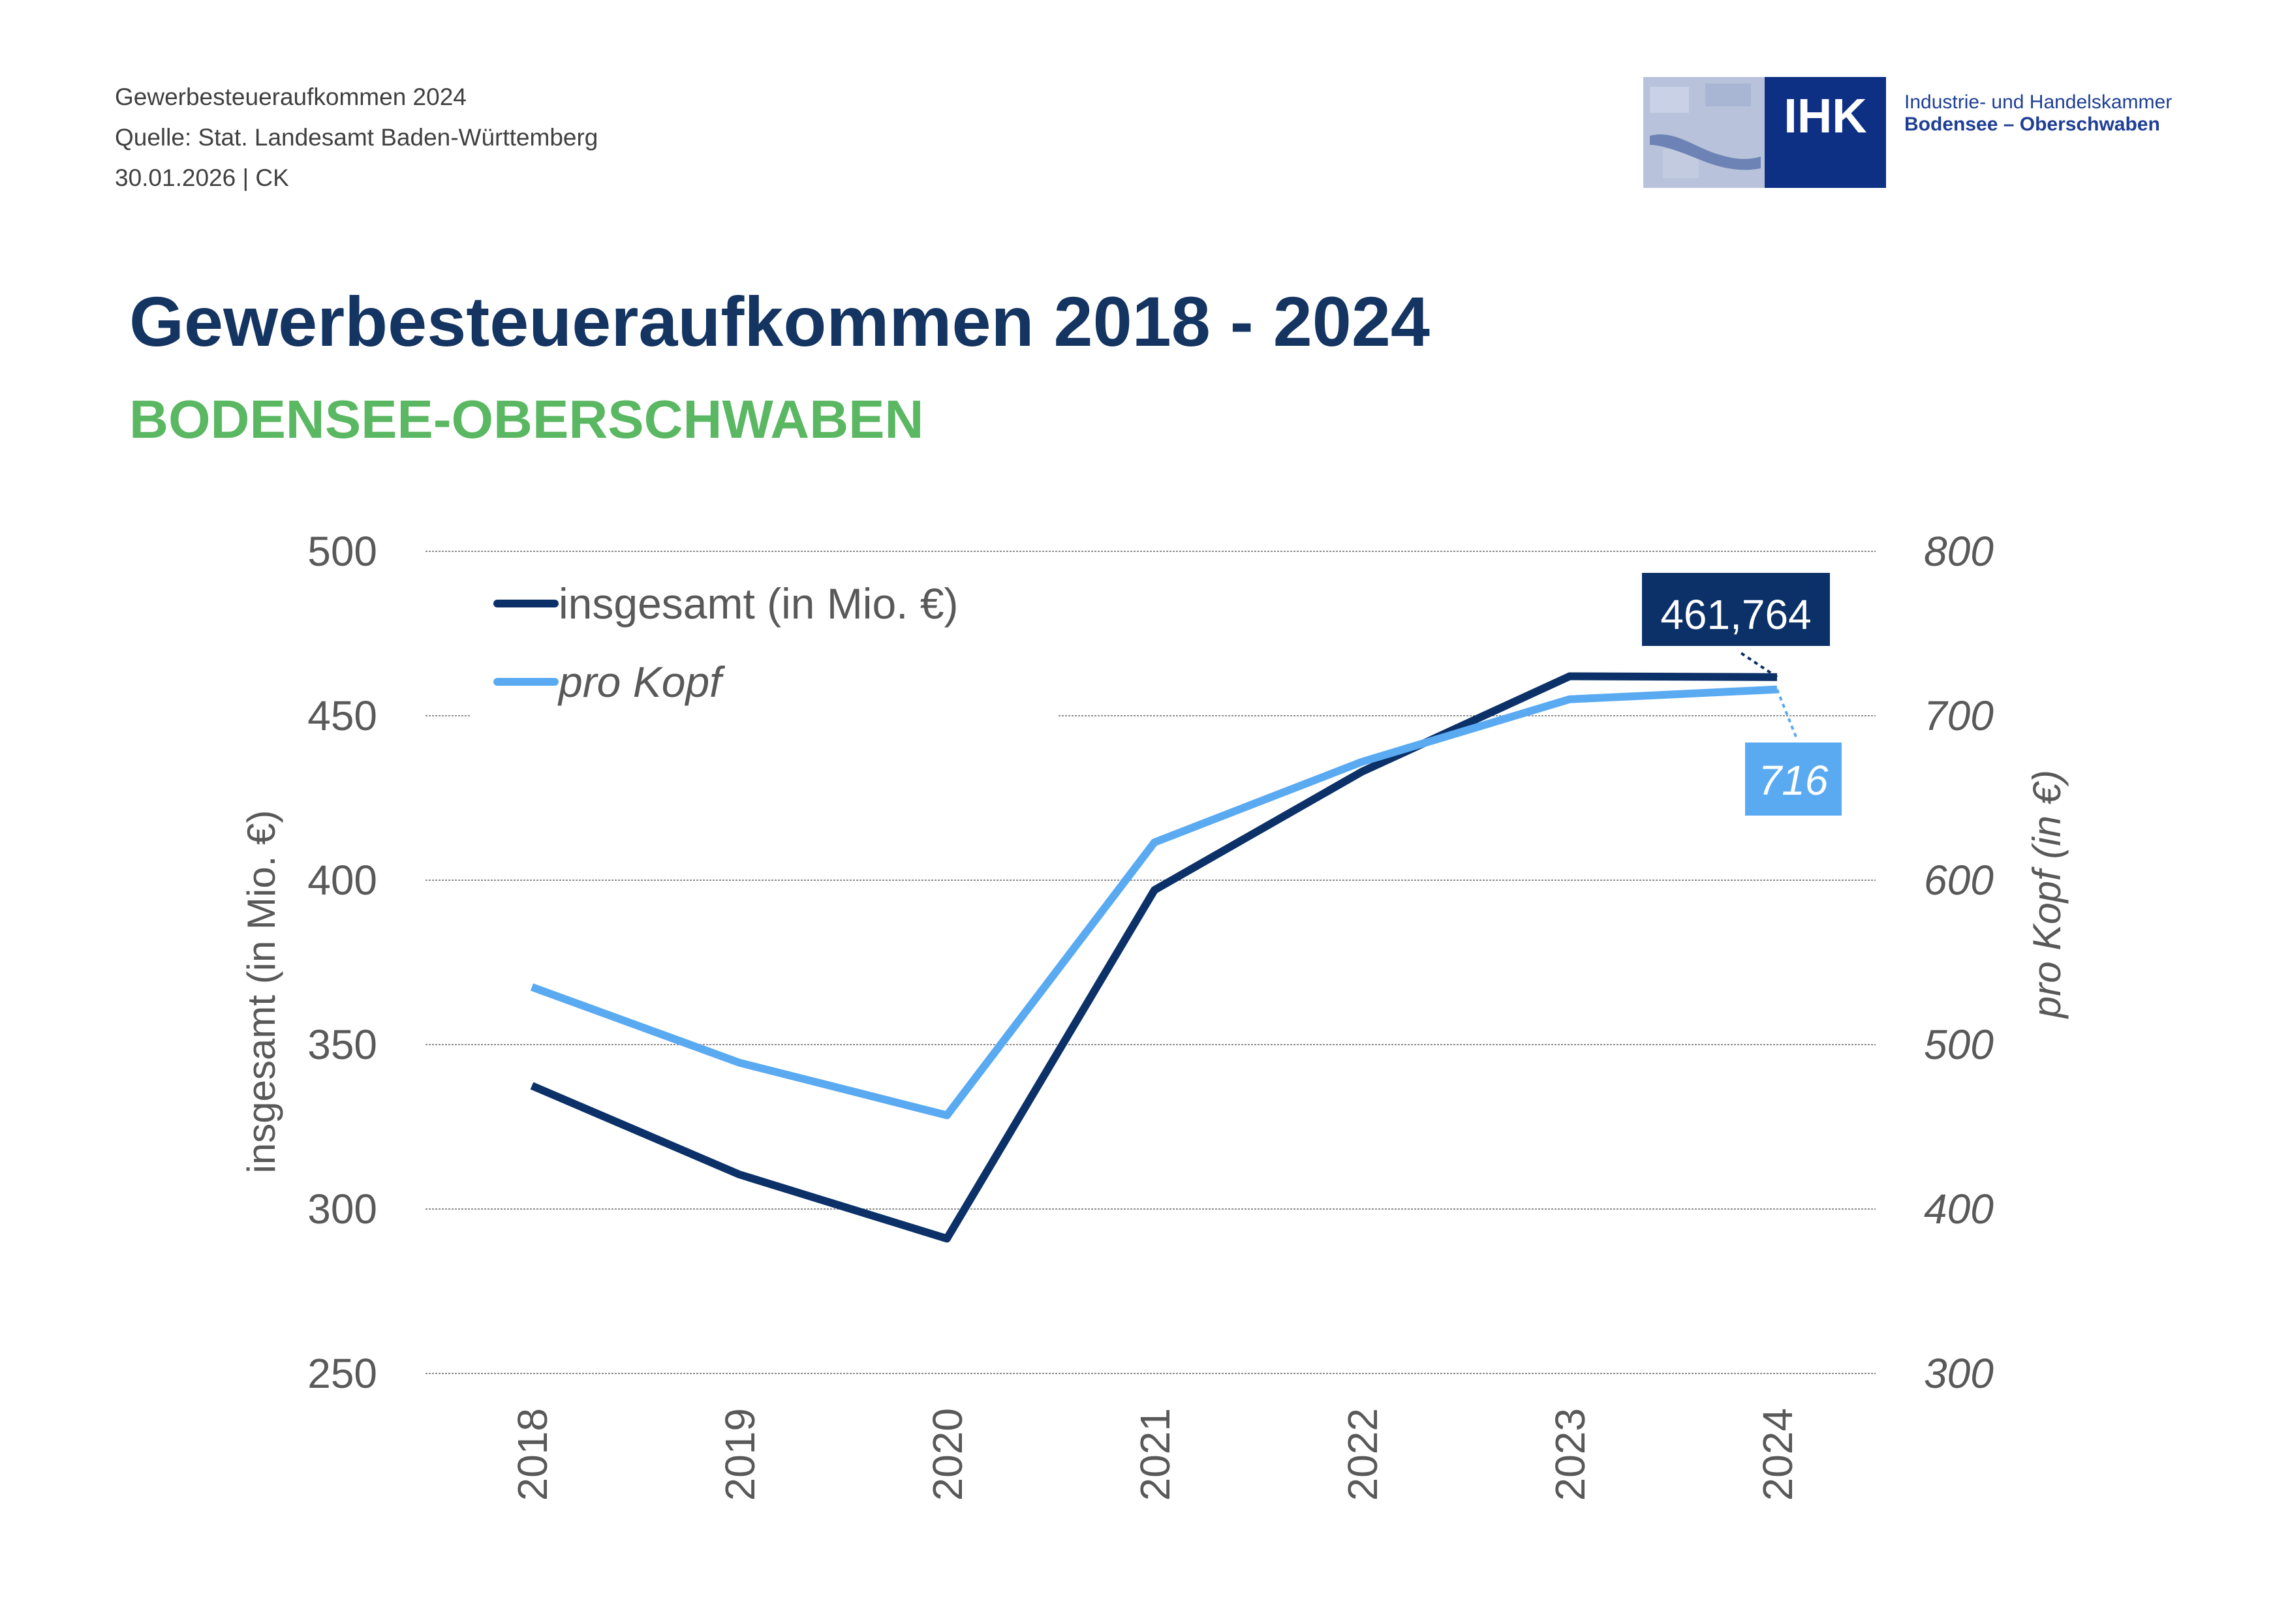 The image size is (2290, 1624). Describe the element at coordinates (533, 1455) in the screenshot. I see `x-tick-label: 2018` at that location.